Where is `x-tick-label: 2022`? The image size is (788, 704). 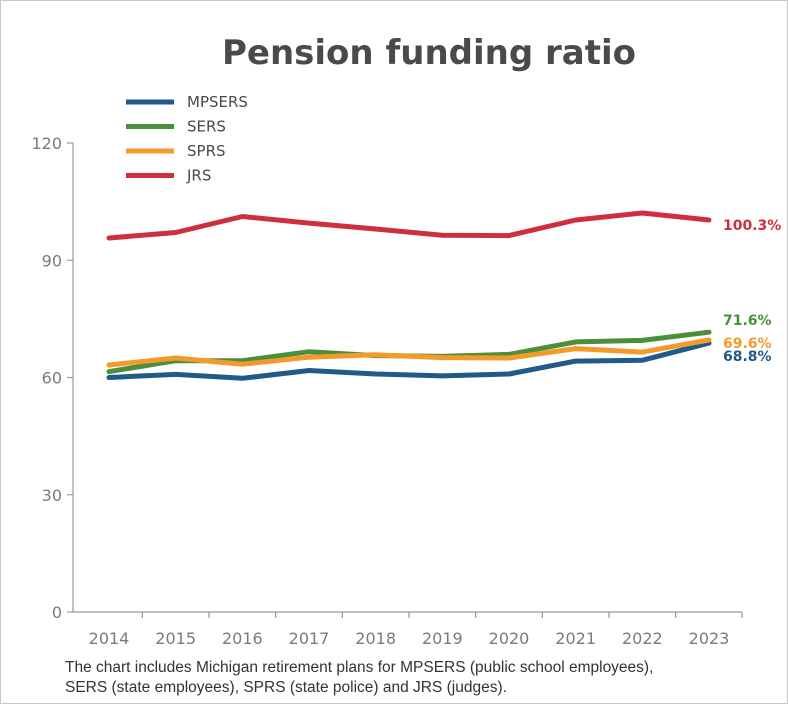
x-tick-label: 2022 is located at coordinates (642, 638).